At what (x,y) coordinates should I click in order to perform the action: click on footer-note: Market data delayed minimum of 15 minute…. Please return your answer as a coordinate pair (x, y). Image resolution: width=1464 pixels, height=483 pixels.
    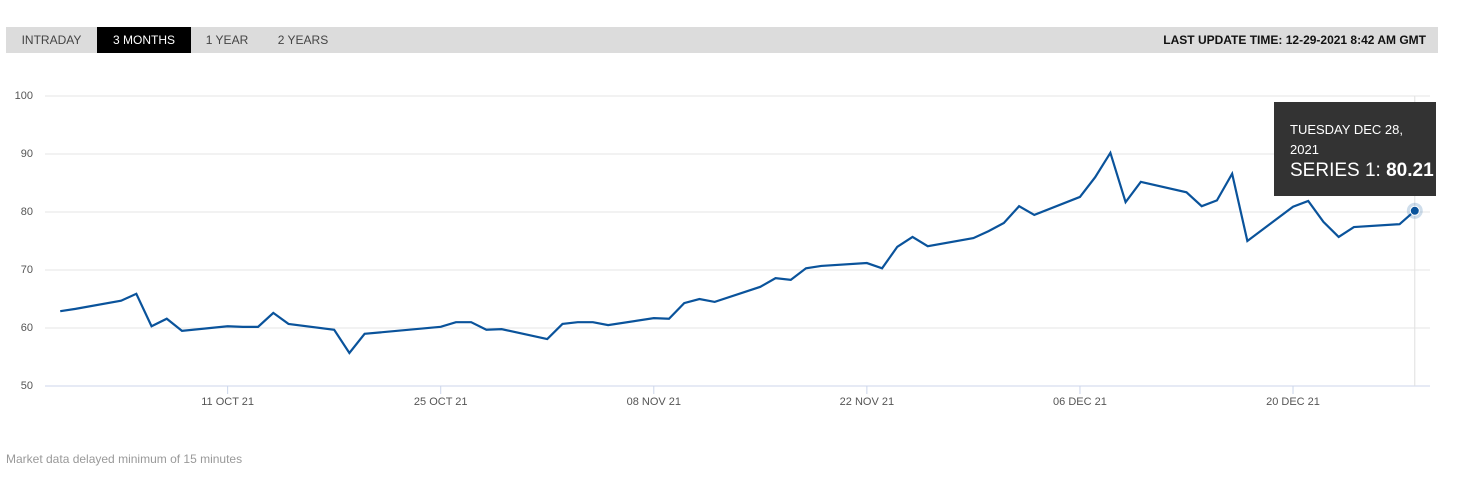
    Looking at the image, I should click on (124, 459).